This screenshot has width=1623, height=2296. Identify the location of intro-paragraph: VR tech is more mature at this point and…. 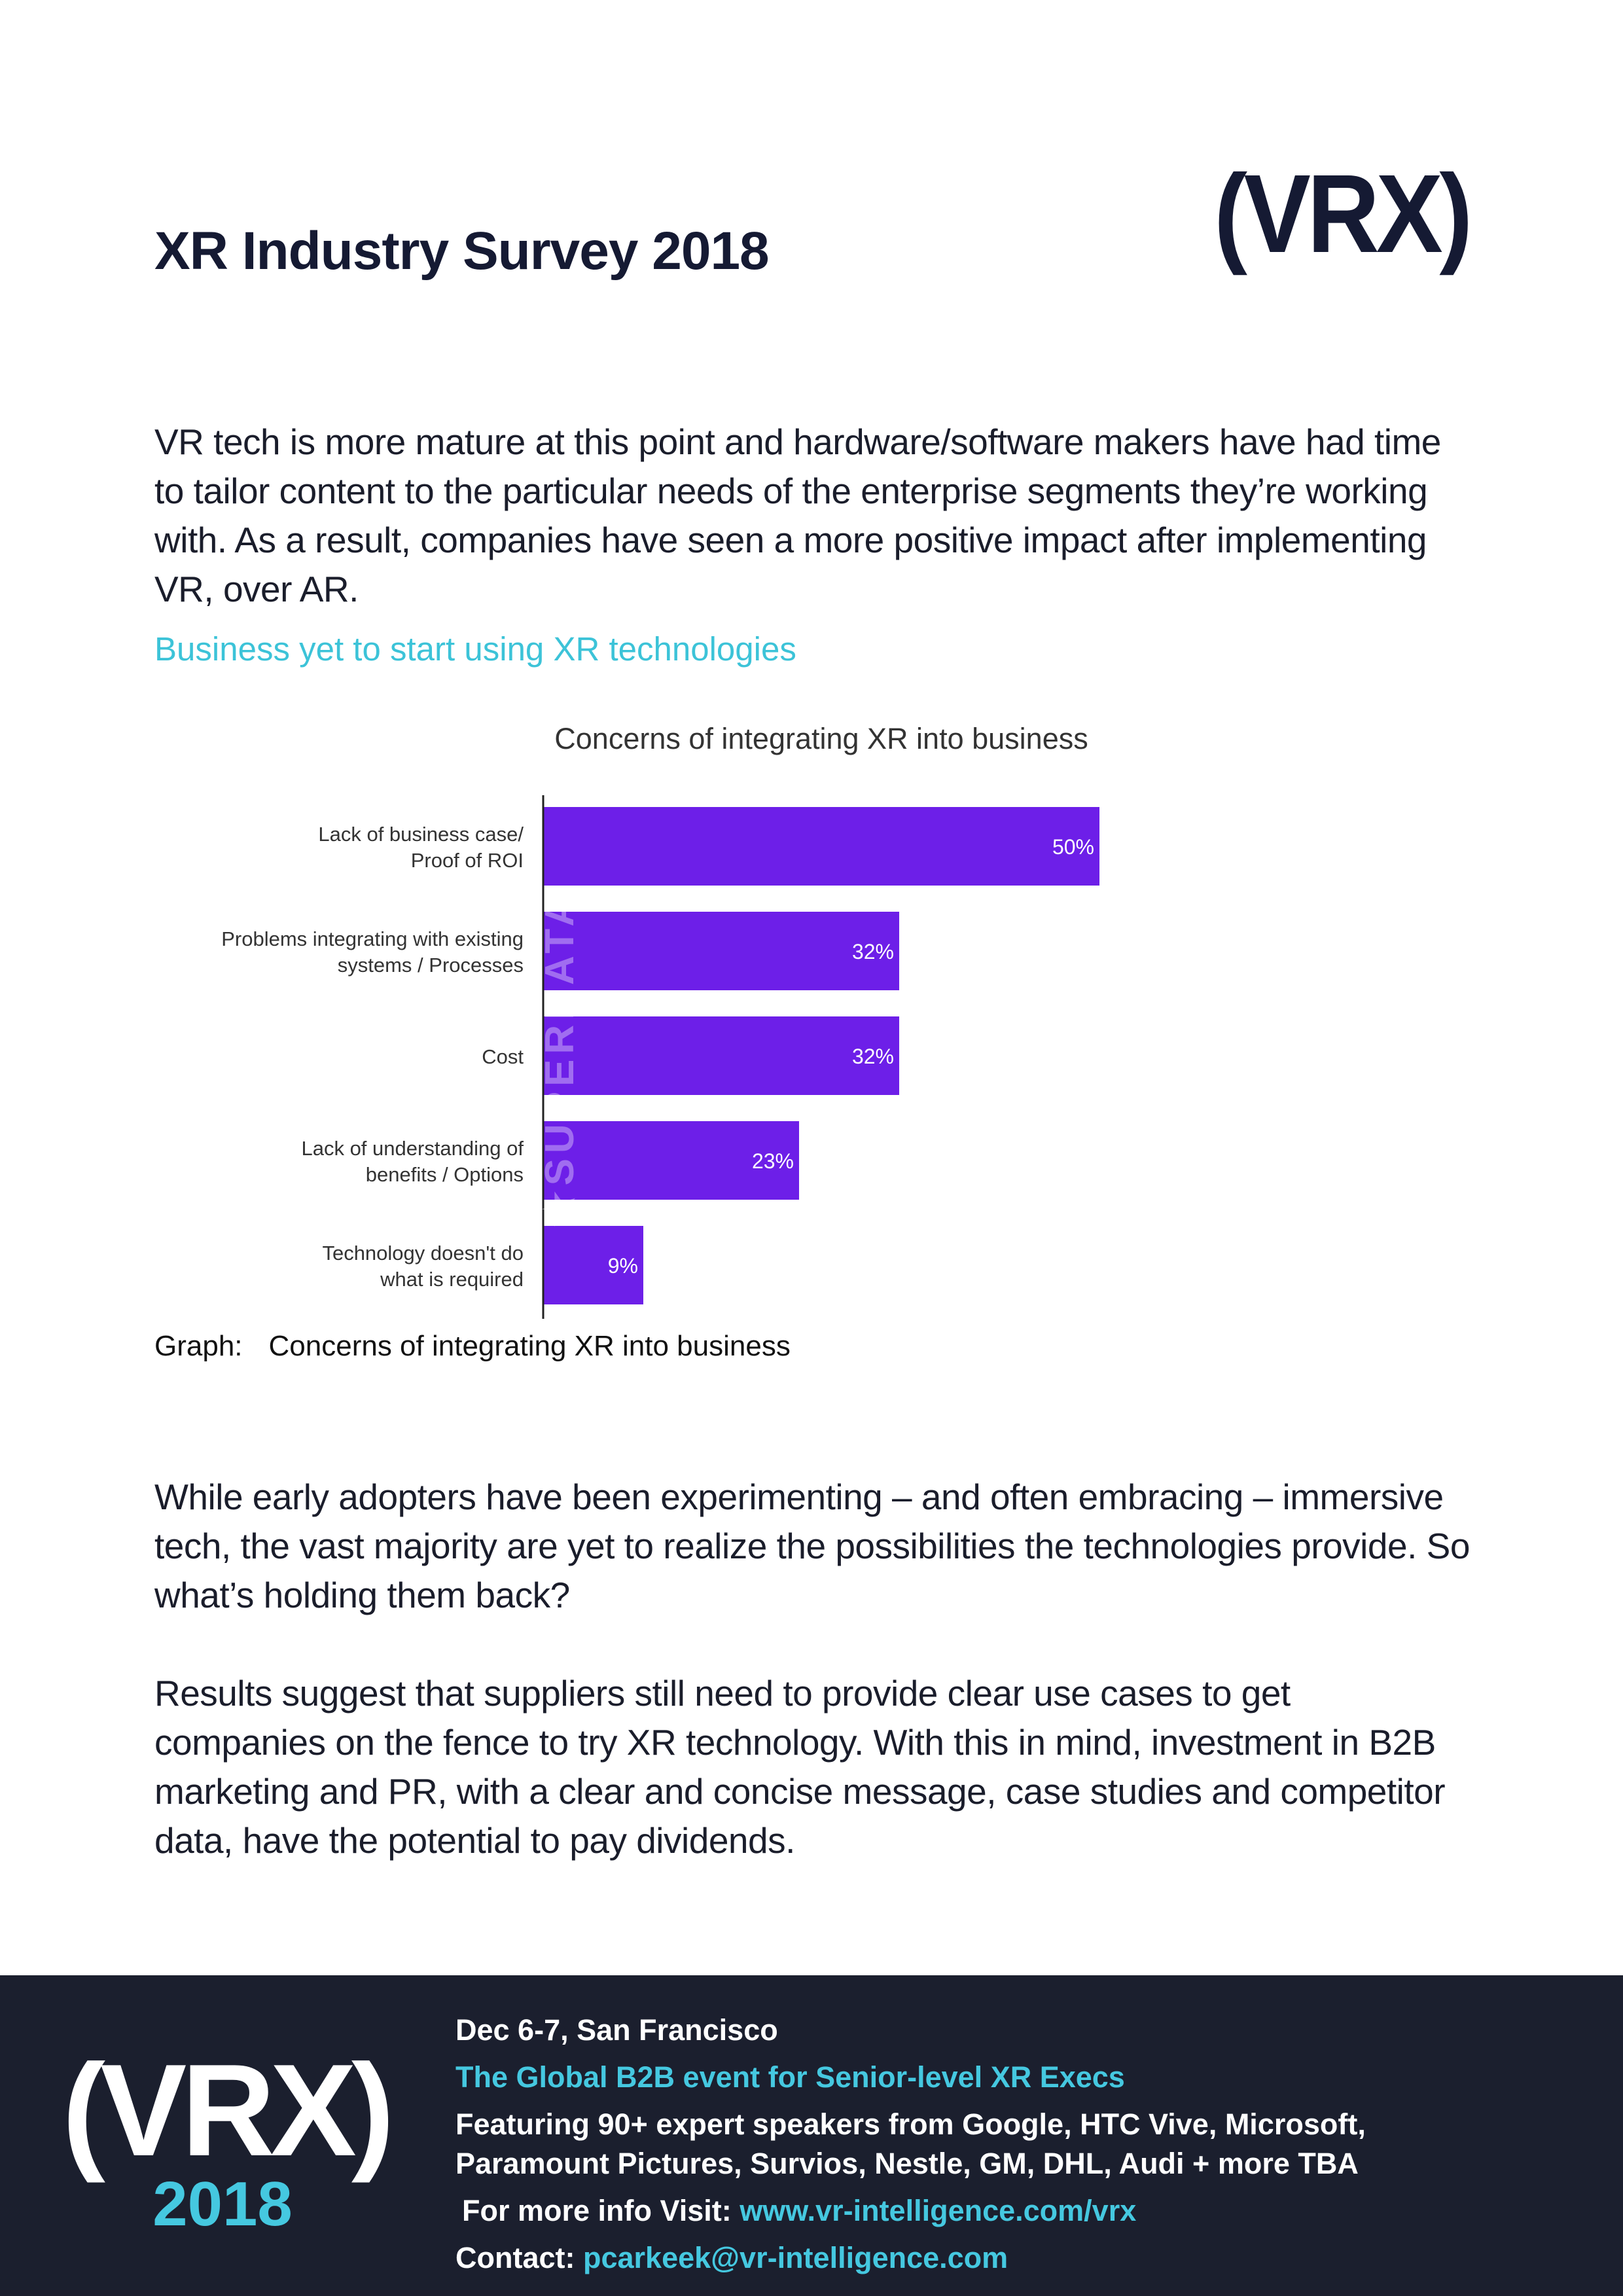
(798, 515).